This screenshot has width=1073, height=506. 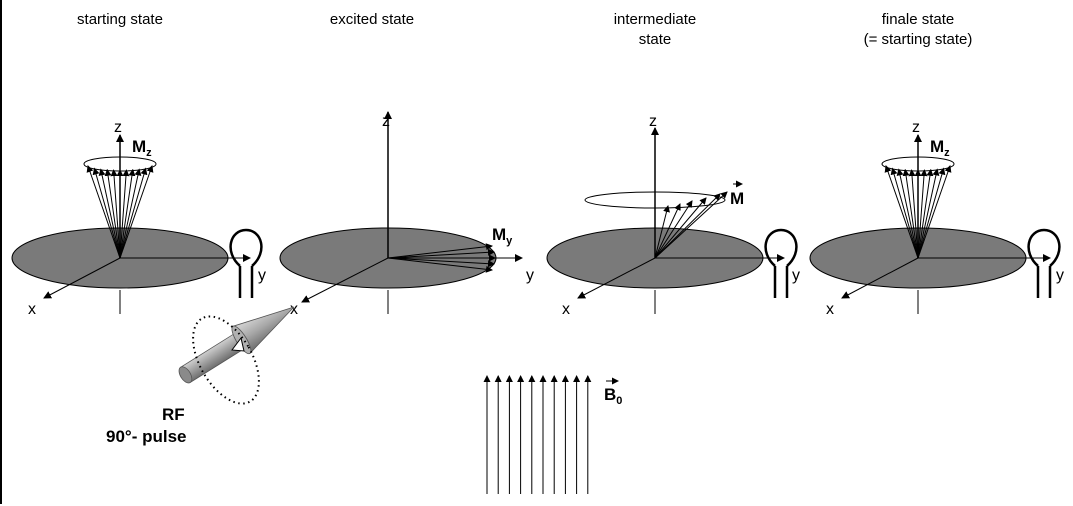 What do you see at coordinates (655, 200) in the screenshot?
I see `precession-orbit` at bounding box center [655, 200].